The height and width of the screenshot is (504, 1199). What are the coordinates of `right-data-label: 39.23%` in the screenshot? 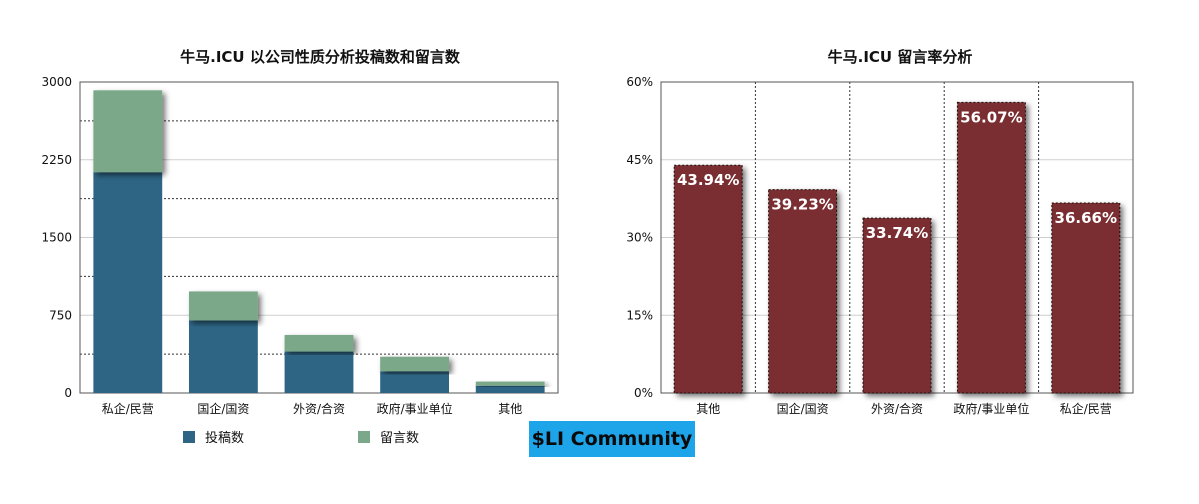 It's located at (802, 205).